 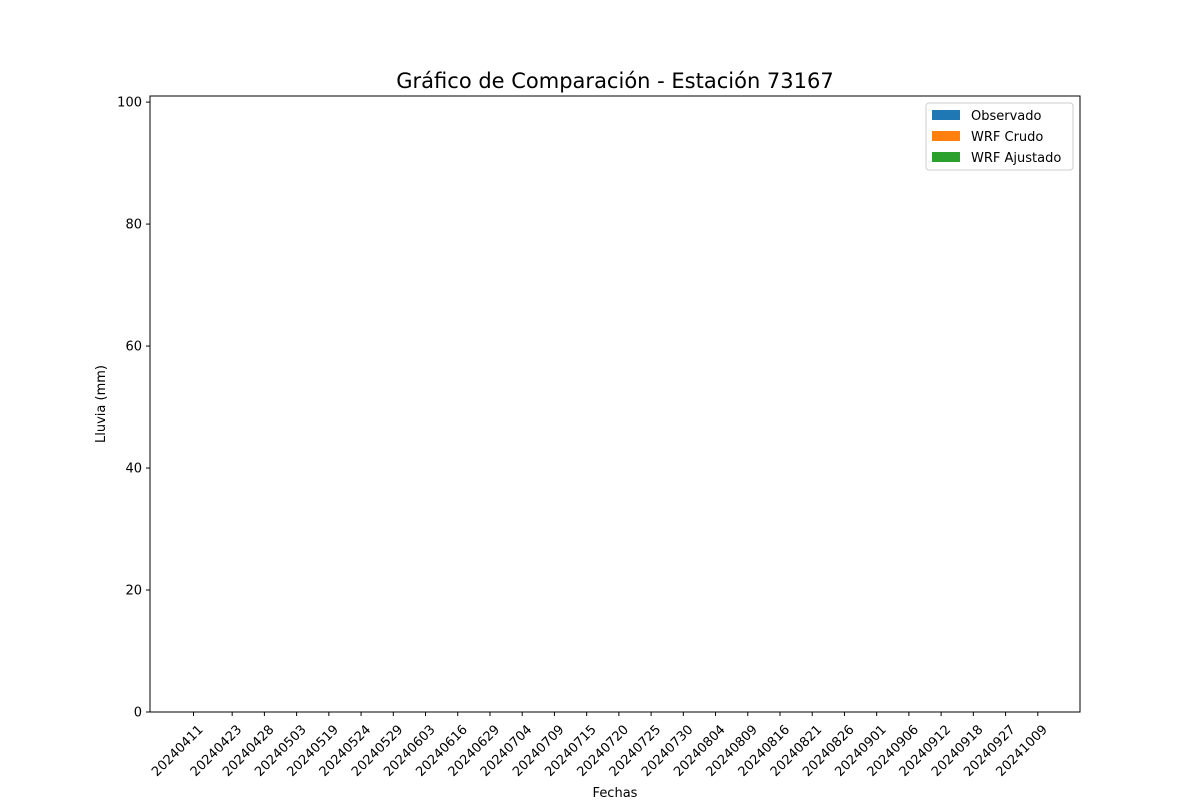 What do you see at coordinates (129, 103) in the screenshot?
I see `y-tick-label: 100` at bounding box center [129, 103].